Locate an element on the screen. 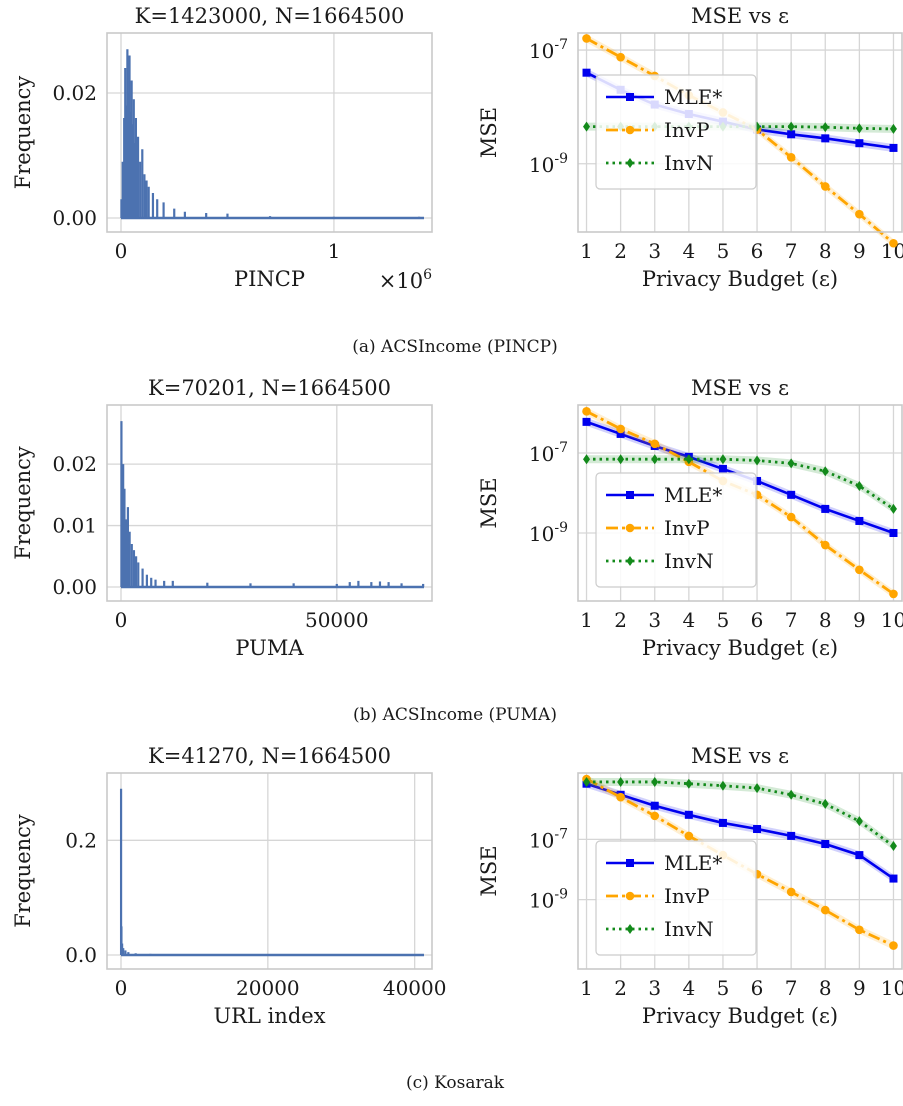  y-tick-label: 0.0 is located at coordinates (81, 955).